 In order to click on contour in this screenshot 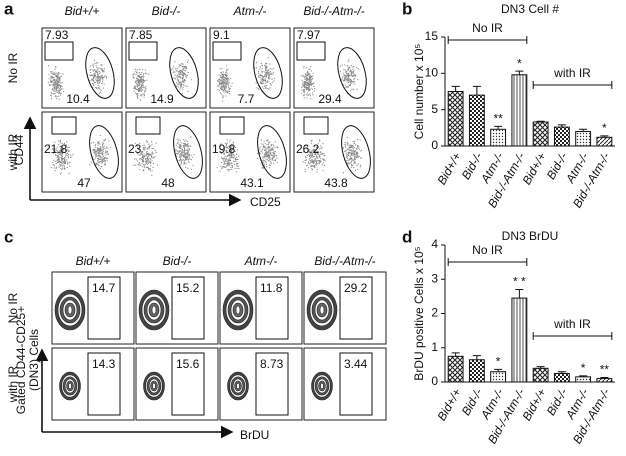, I will do `click(322, 310)`.